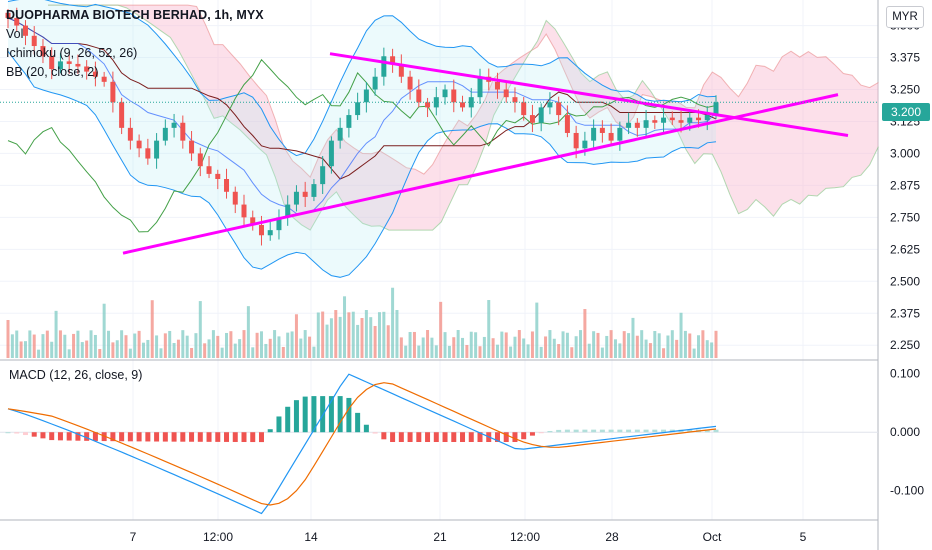 This screenshot has width=932, height=550. I want to click on legend-bb: BB (20, close, 2), so click(52, 72).